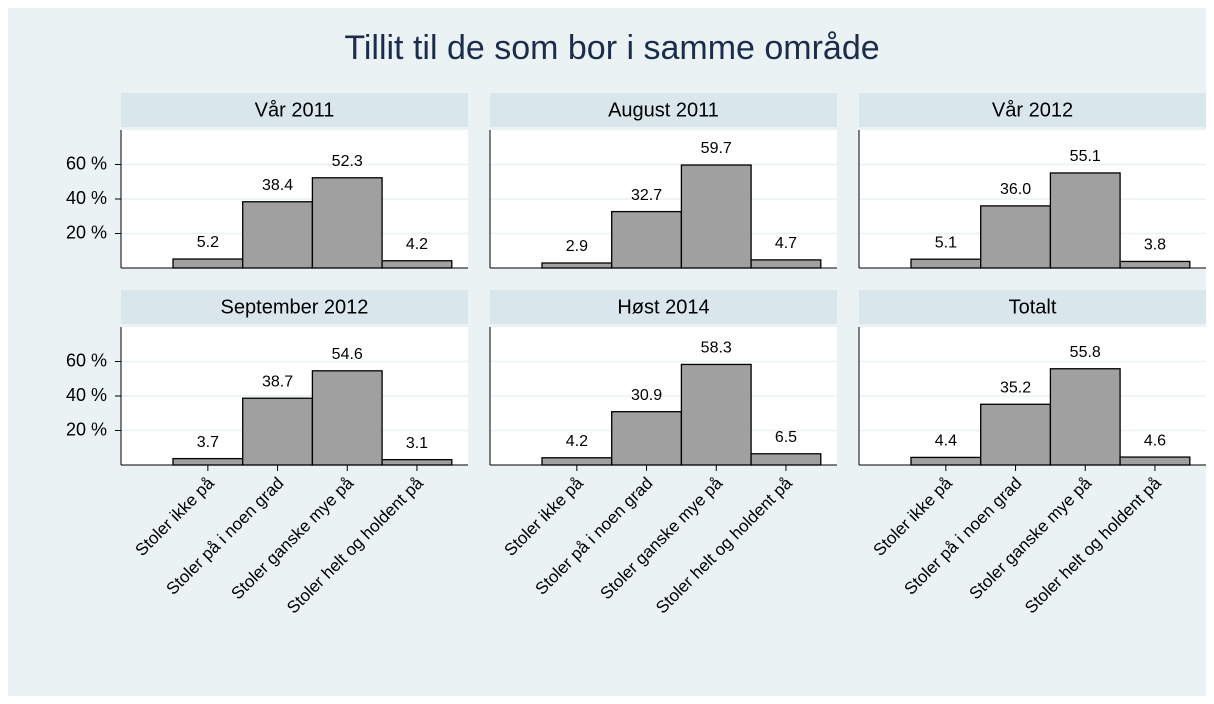 The height and width of the screenshot is (704, 1214). Describe the element at coordinates (946, 441) in the screenshot. I see `value-label: 4.4` at that location.